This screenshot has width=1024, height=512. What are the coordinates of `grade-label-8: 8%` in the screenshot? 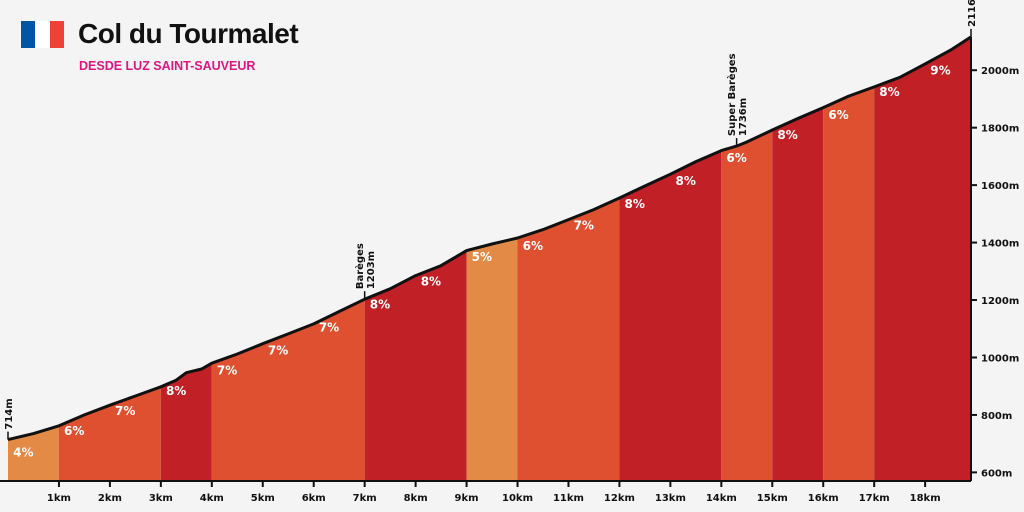 It's located at (380, 305).